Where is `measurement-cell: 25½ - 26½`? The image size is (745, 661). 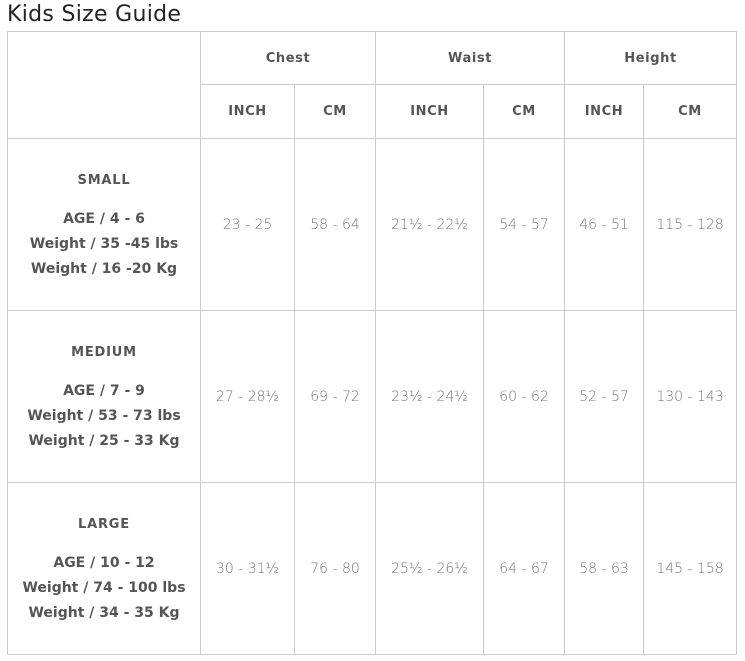
measurement-cell: 25½ - 26½ is located at coordinates (430, 568).